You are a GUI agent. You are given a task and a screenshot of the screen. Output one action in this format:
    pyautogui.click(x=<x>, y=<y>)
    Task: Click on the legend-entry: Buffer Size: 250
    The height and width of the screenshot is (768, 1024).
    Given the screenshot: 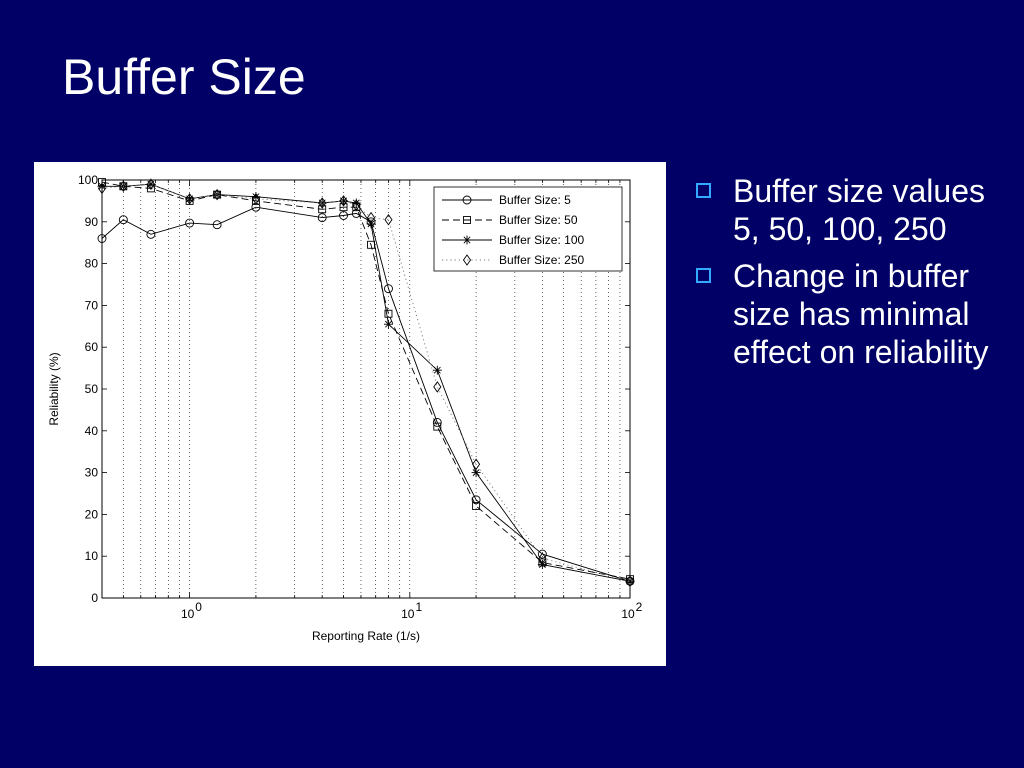 What is the action you would take?
    pyautogui.click(x=541, y=260)
    